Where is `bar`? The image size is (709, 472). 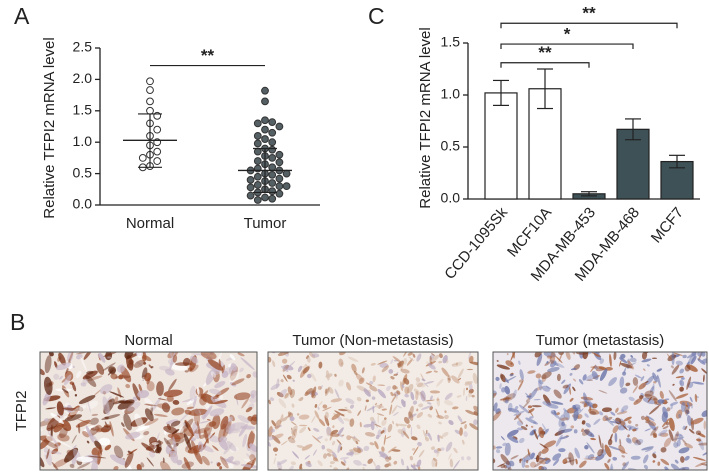
bar is located at coordinates (501, 146).